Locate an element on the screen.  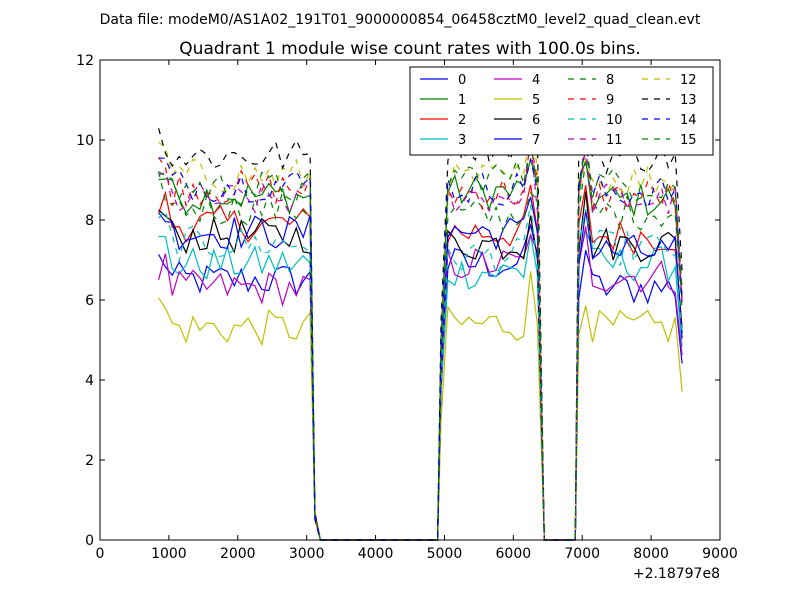
legend-label-6: 6 is located at coordinates (536, 120).